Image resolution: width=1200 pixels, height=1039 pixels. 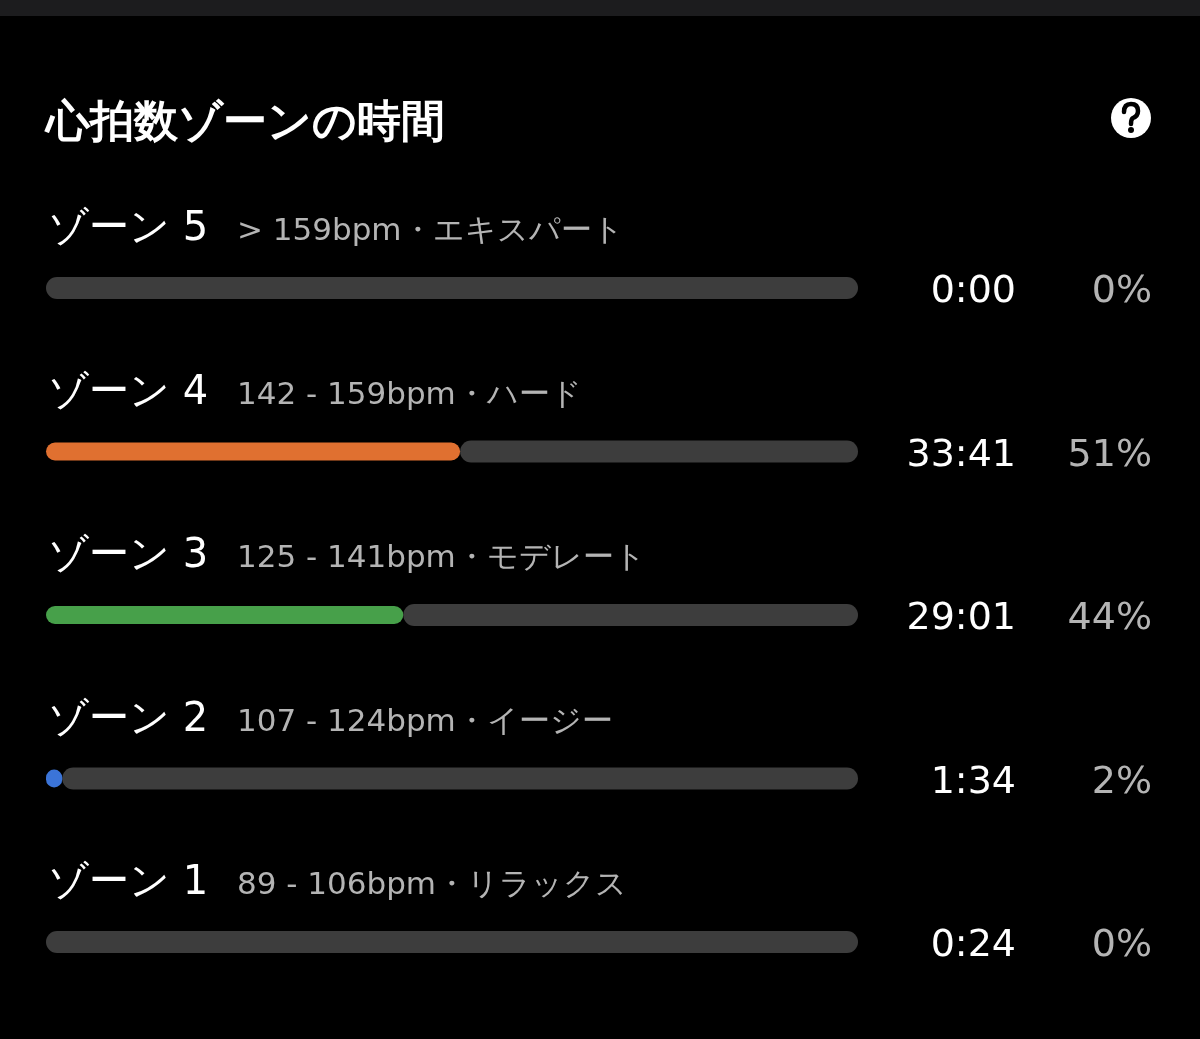 What do you see at coordinates (961, 616) in the screenshot?
I see `text: 29:01` at bounding box center [961, 616].